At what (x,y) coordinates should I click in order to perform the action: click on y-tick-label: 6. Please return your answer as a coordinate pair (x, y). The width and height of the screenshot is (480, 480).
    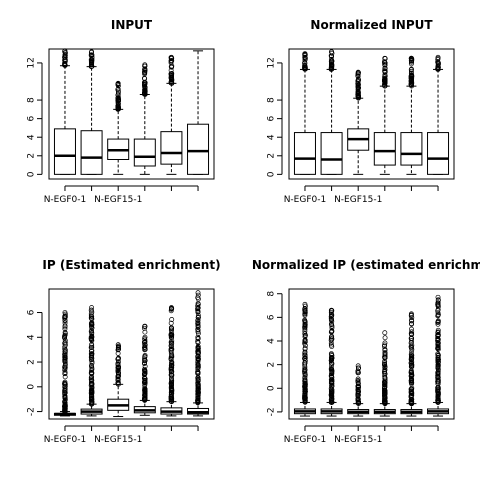
    Looking at the image, I should click on (32, 119).